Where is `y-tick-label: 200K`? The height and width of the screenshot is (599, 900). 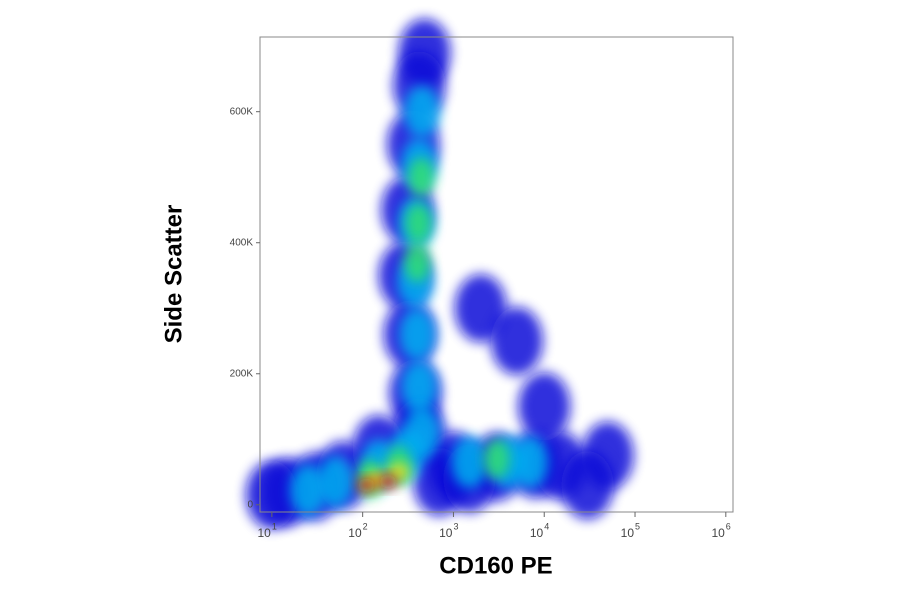
y-tick-label: 200K is located at coordinates (242, 373).